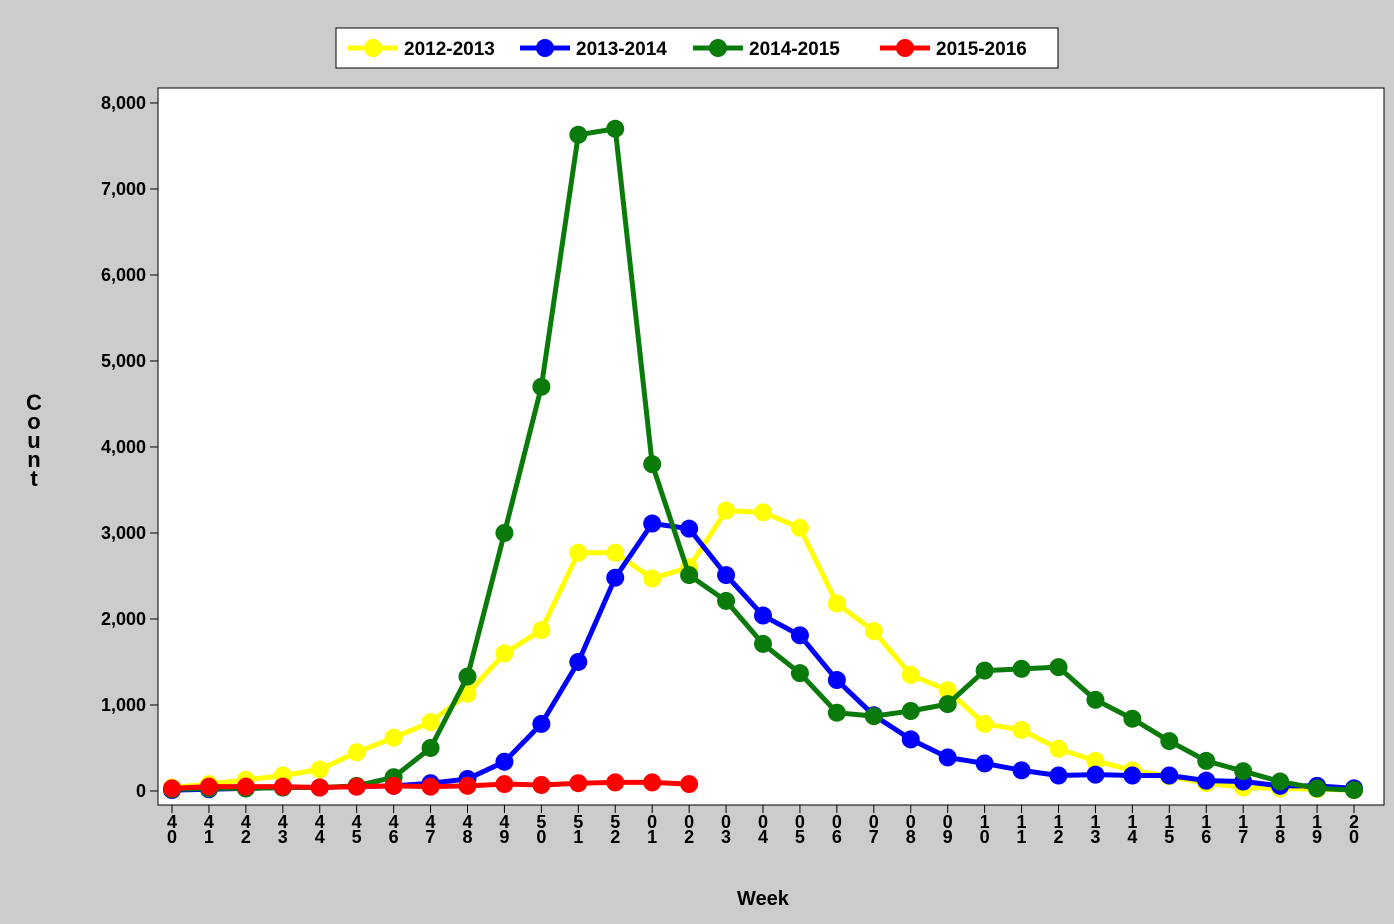  Describe the element at coordinates (172, 827) in the screenshot. I see `x-tick-label: 40` at that location.